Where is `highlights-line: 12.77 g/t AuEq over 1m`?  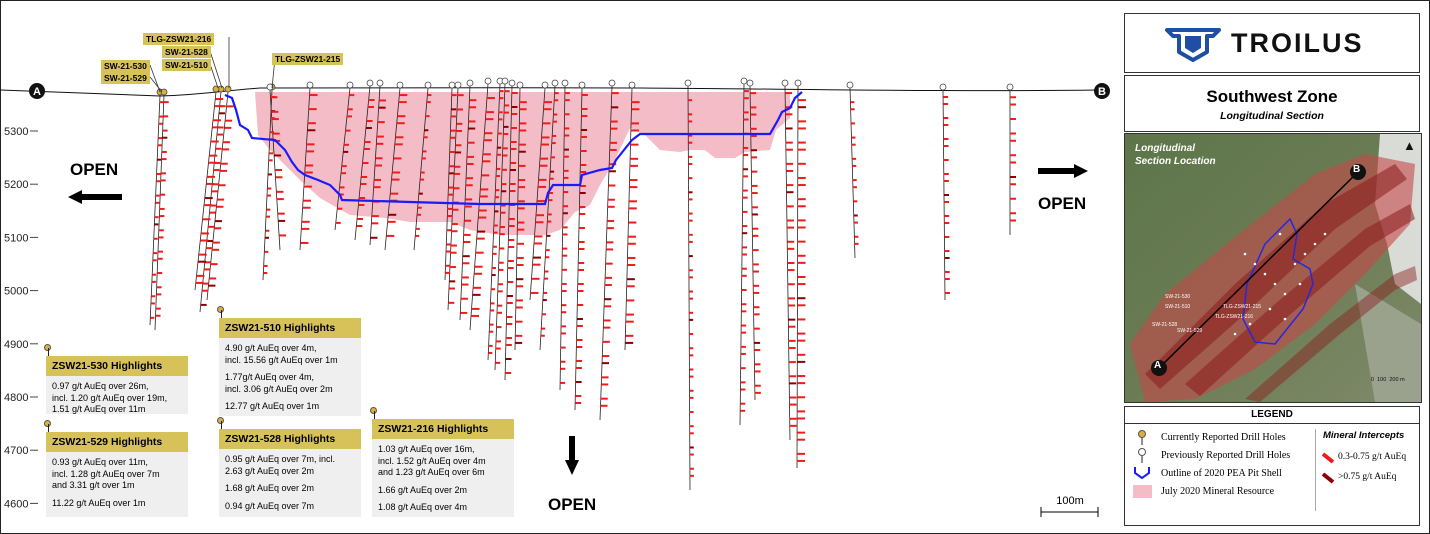
highlights-line: 12.77 g/t AuEq over 1m is located at coordinates (272, 406).